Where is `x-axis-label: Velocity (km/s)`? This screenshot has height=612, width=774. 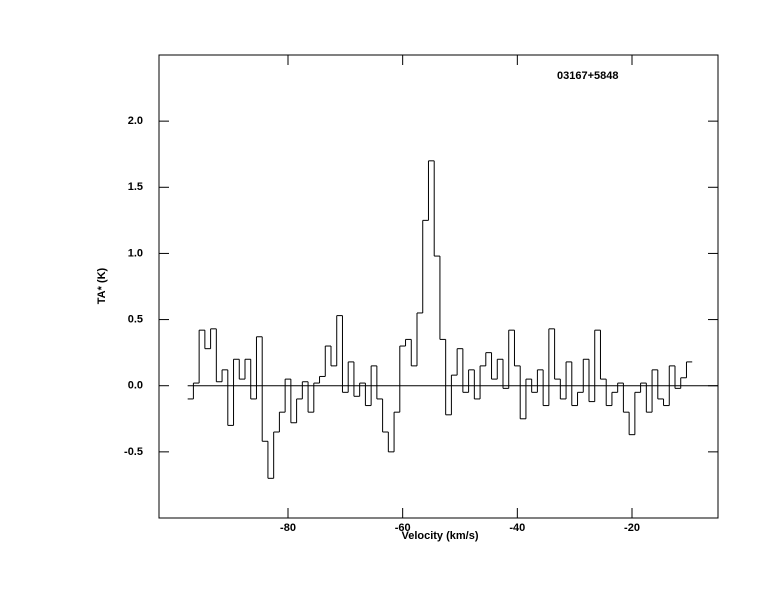 x-axis-label: Velocity (km/s) is located at coordinates (439, 536).